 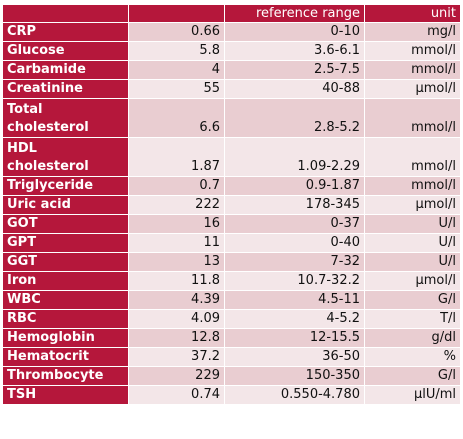 I want to click on test-unit: U/l, so click(x=412, y=262).